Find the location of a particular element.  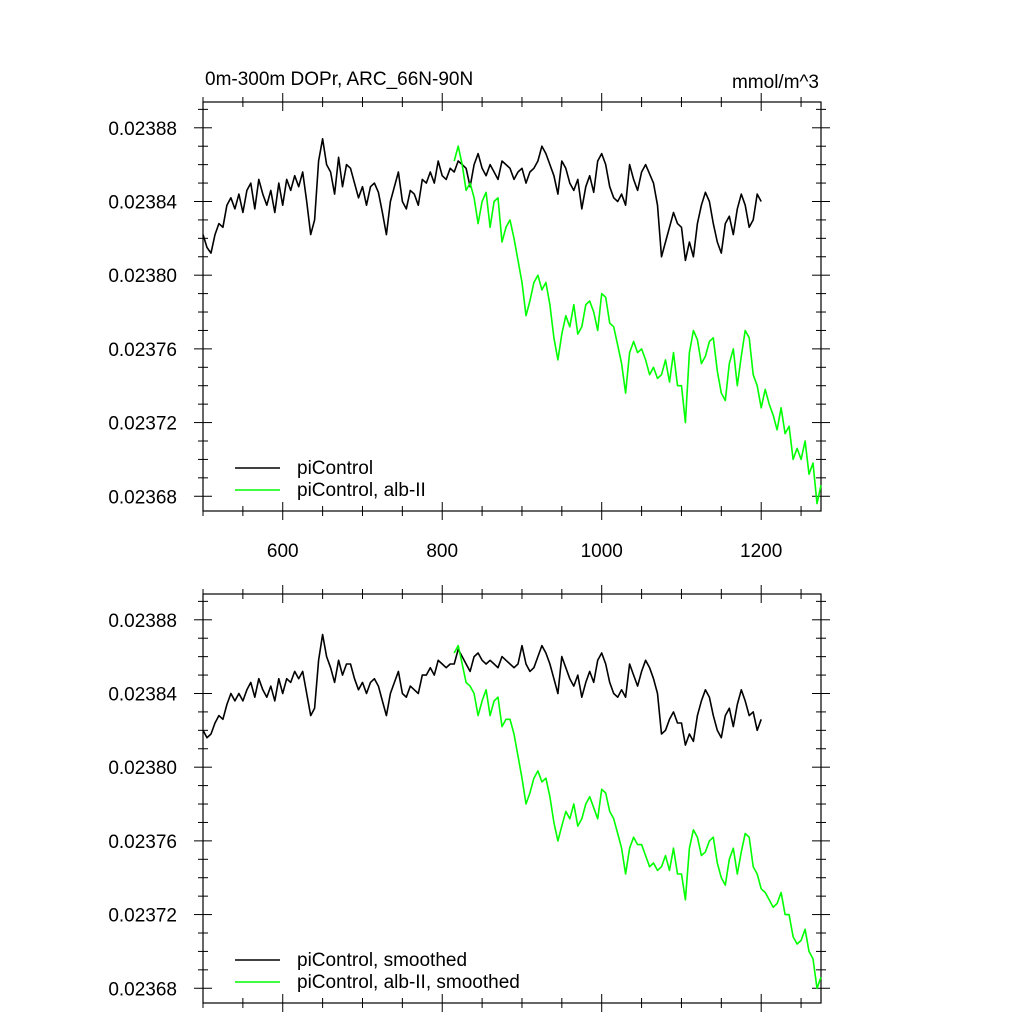

chart-title: 0m-300m DOPr, ARC_66N-90N is located at coordinates (339, 79).